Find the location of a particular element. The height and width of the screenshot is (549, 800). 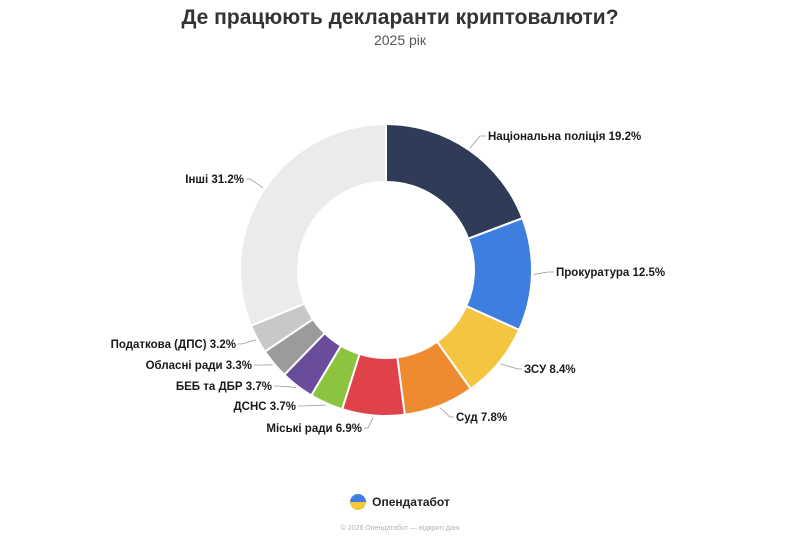

opendatabot-logo-icon is located at coordinates (358, 502).